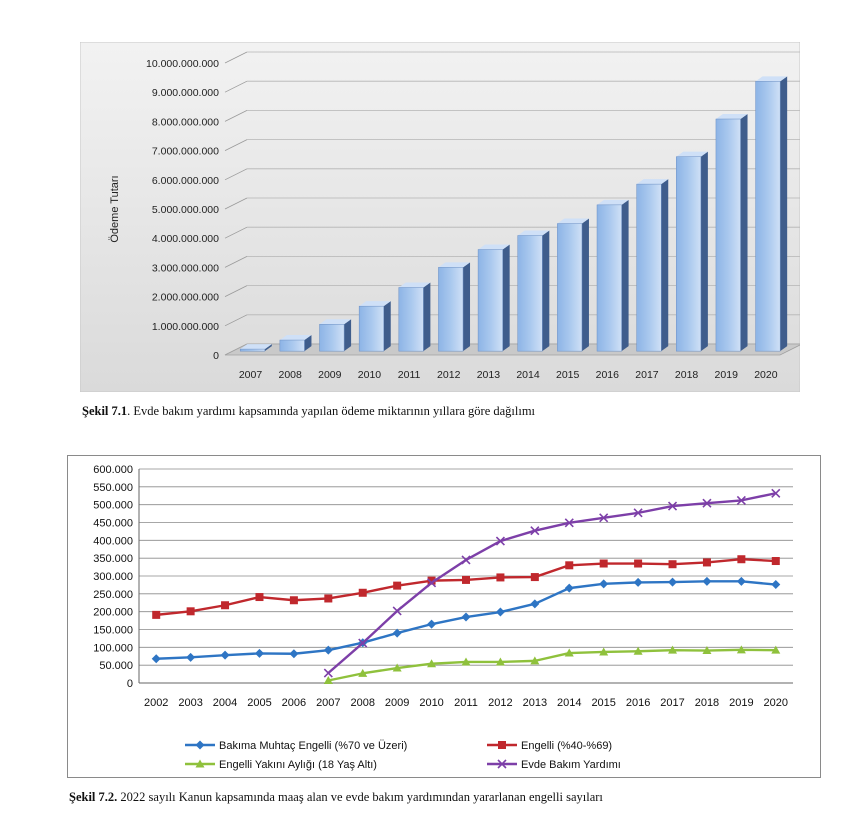 The image size is (850, 831). Describe the element at coordinates (113, 613) in the screenshot. I see `chart2-ytick-label: 200.000` at that location.